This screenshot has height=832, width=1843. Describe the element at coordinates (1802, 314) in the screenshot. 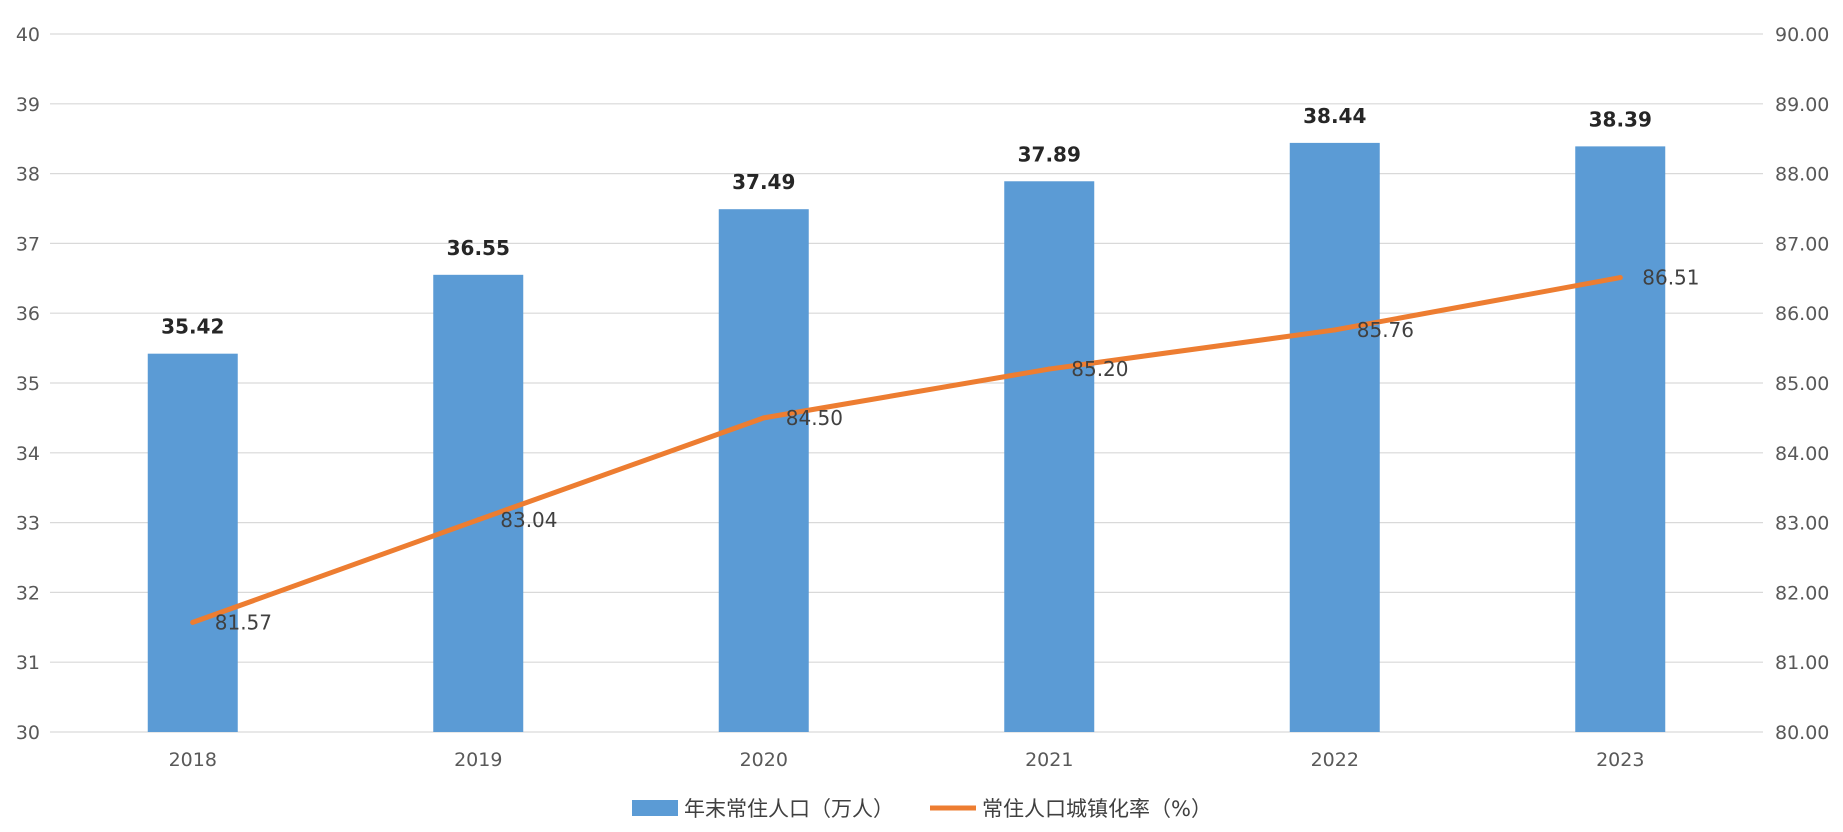

I see `right-tick-label: 86.00` at that location.